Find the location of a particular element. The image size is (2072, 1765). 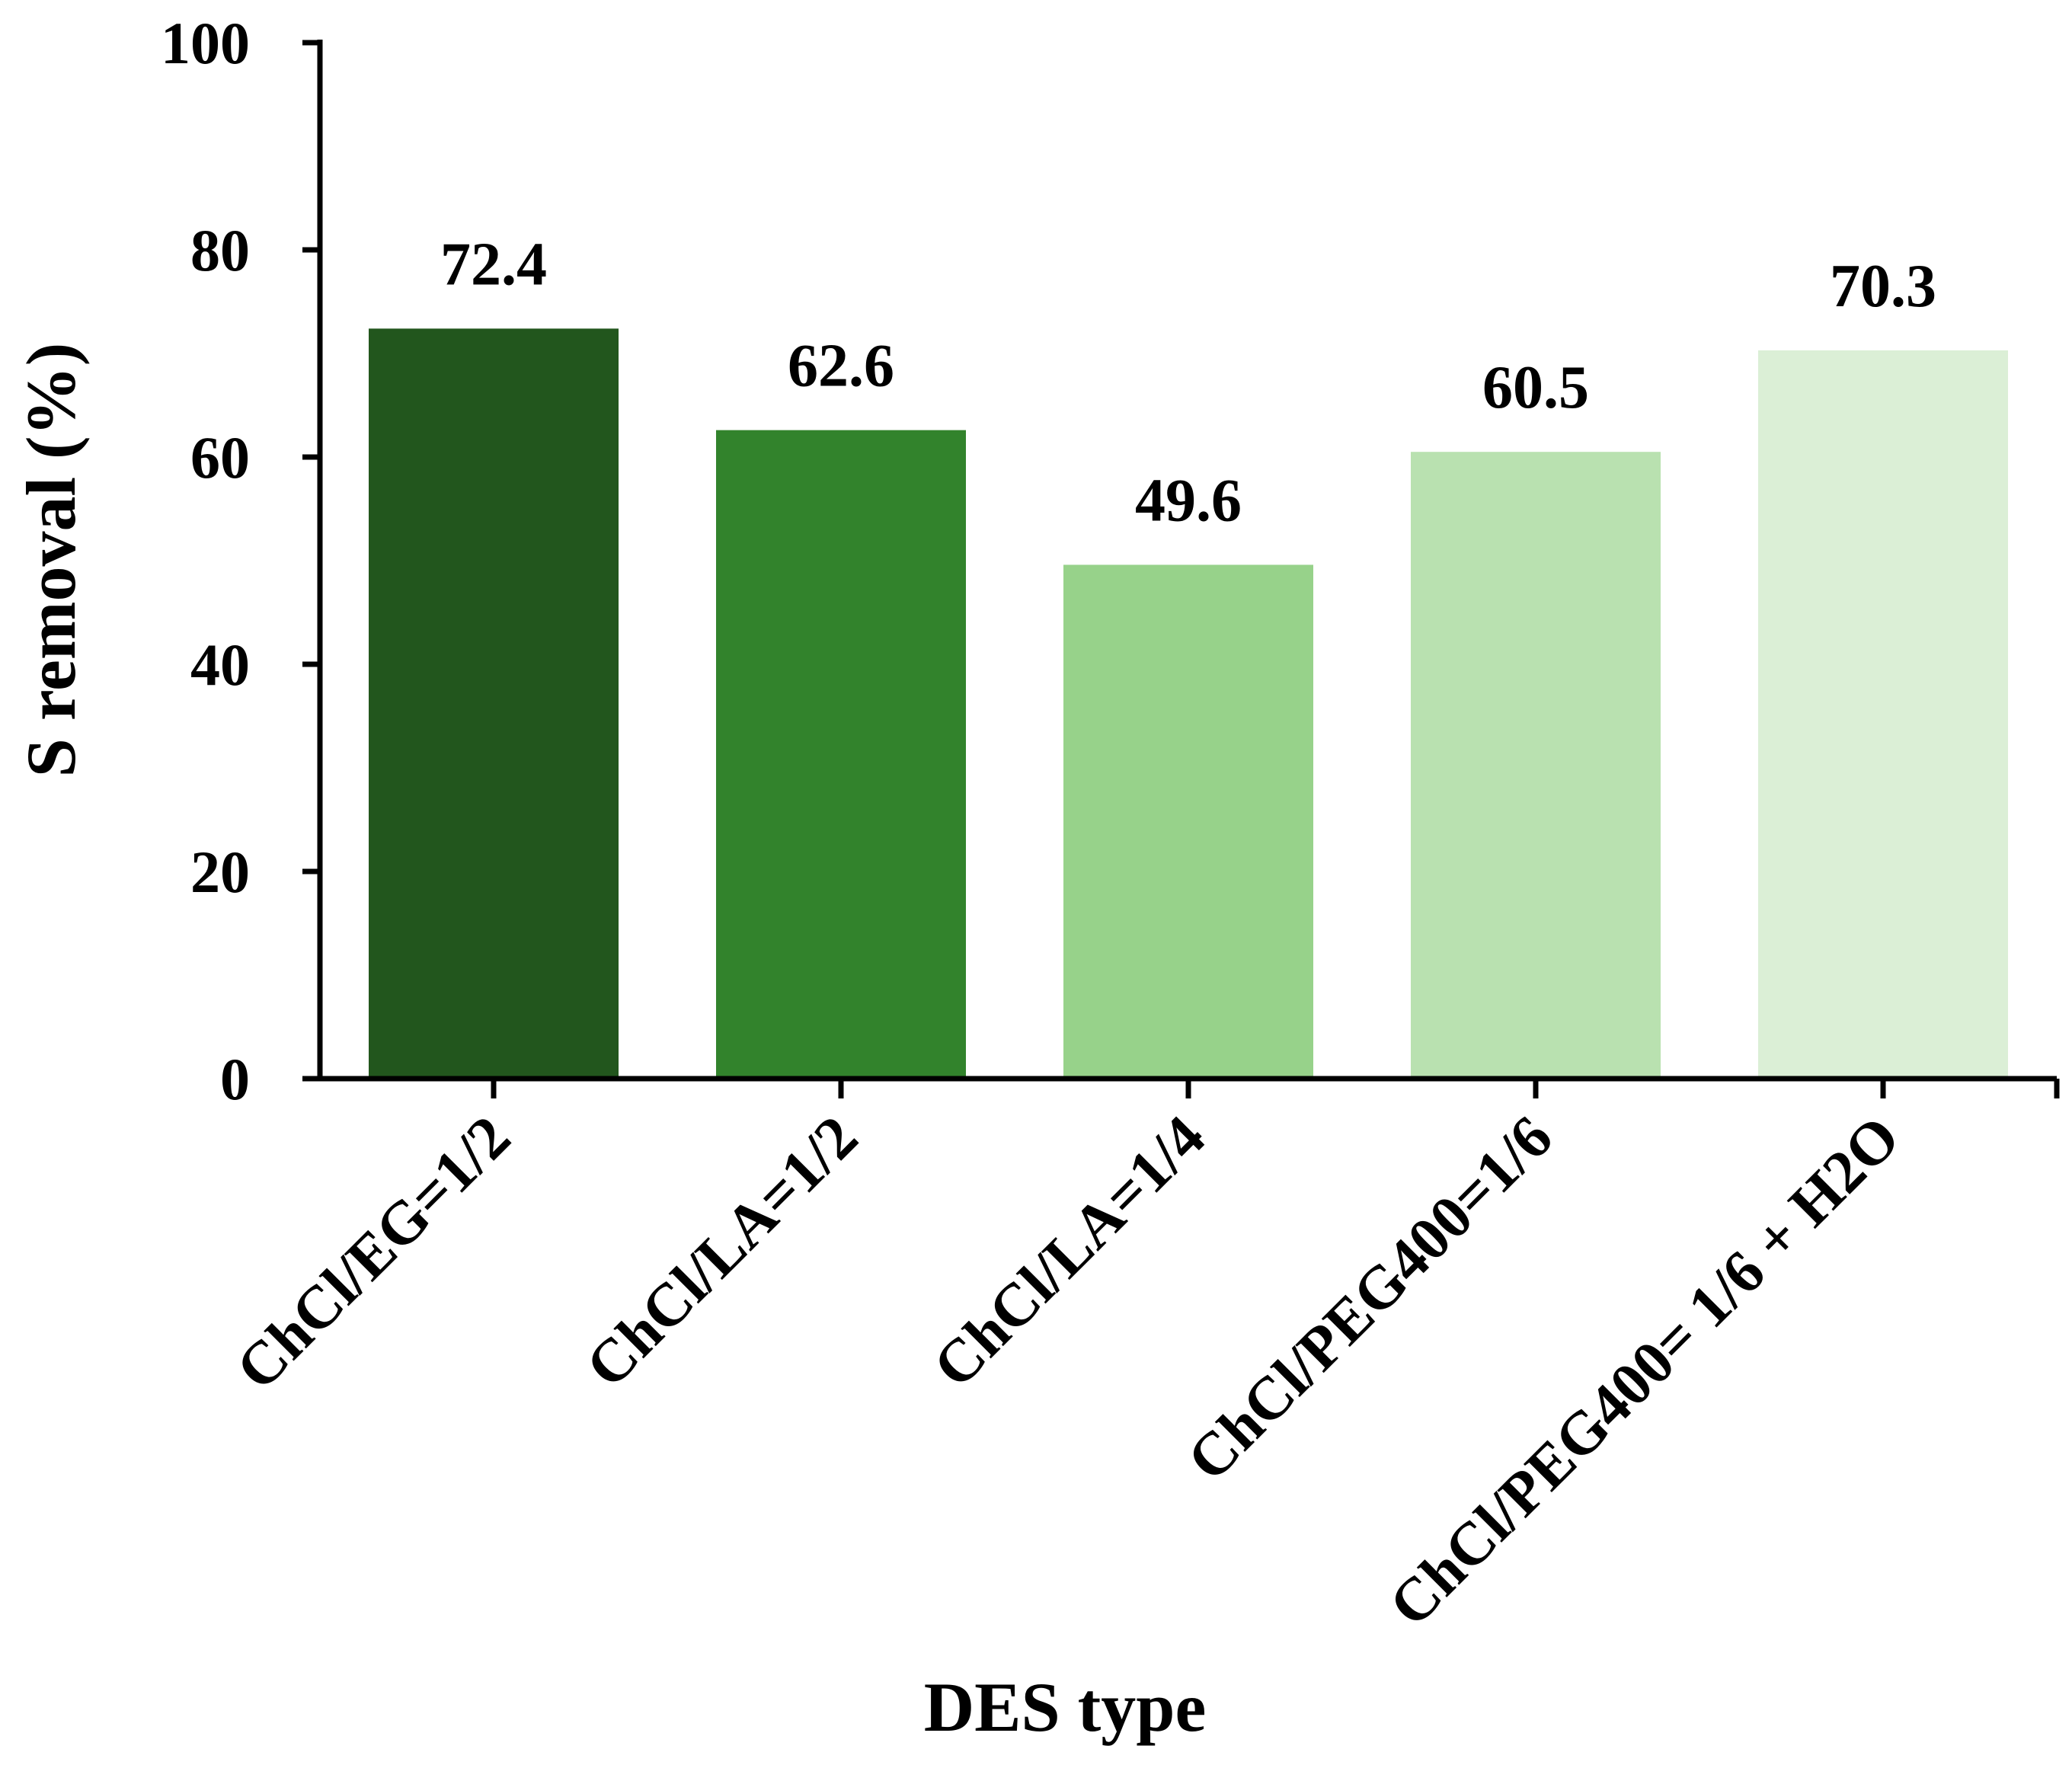

x-axis-ticks is located at coordinates (1275, 1089).